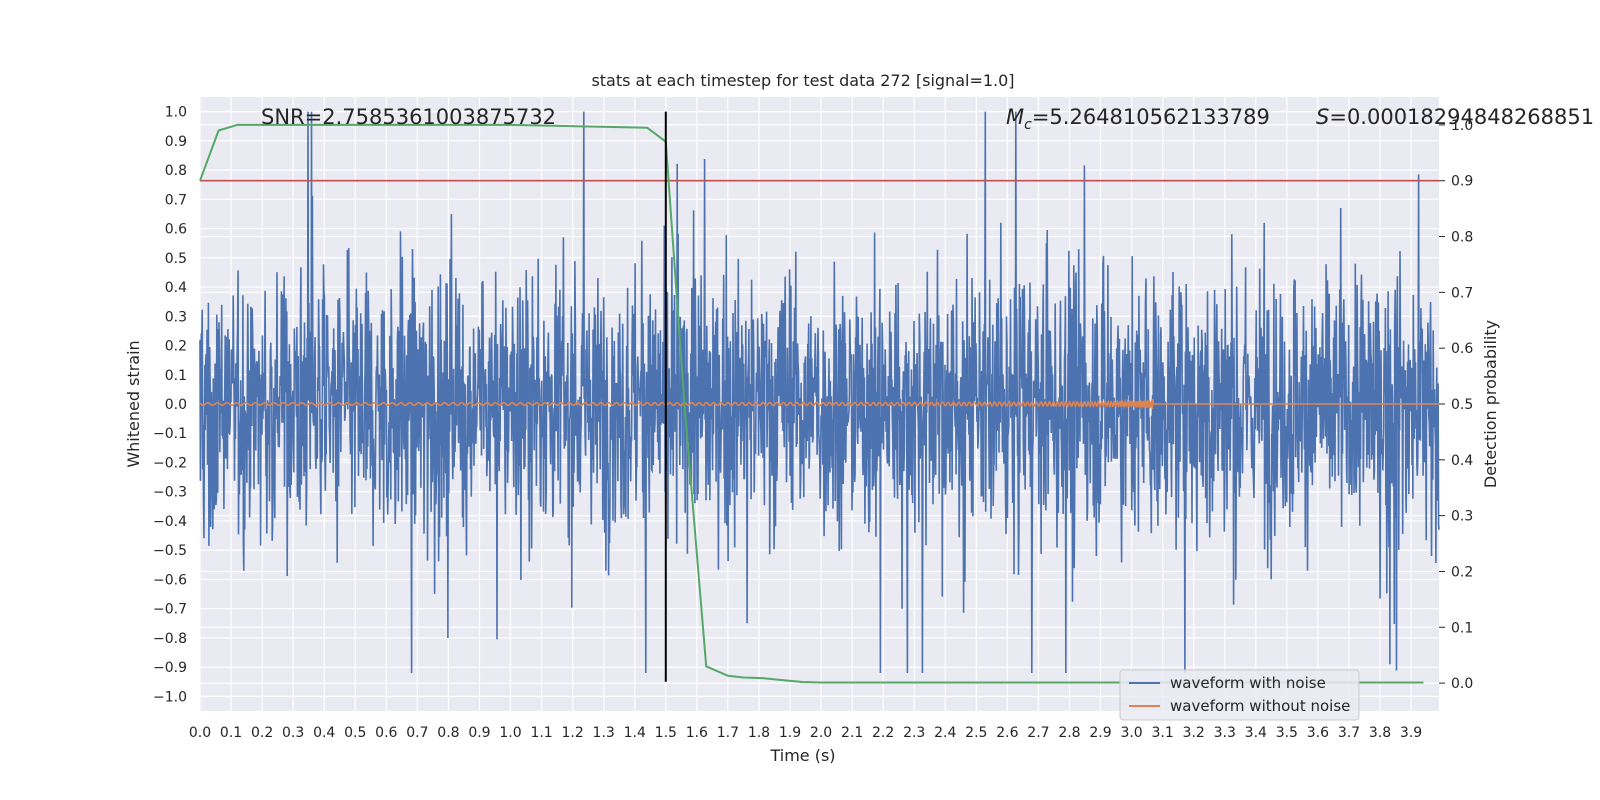 Image resolution: width=1600 pixels, height=800 pixels. I want to click on y-tick-label: −0.3, so click(170, 493).